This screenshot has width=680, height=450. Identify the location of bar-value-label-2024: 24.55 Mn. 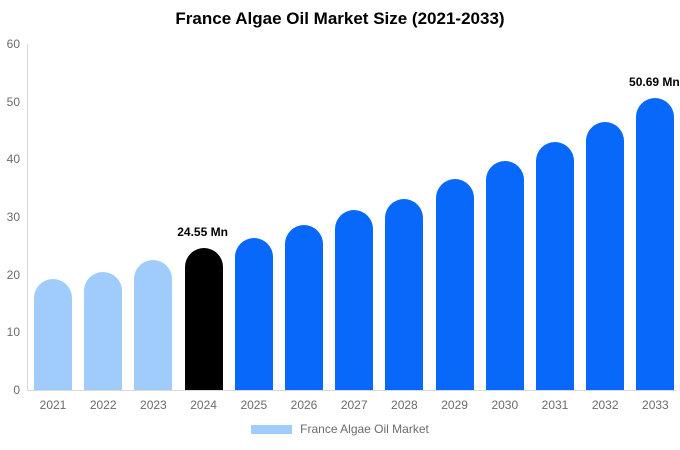
(202, 232).